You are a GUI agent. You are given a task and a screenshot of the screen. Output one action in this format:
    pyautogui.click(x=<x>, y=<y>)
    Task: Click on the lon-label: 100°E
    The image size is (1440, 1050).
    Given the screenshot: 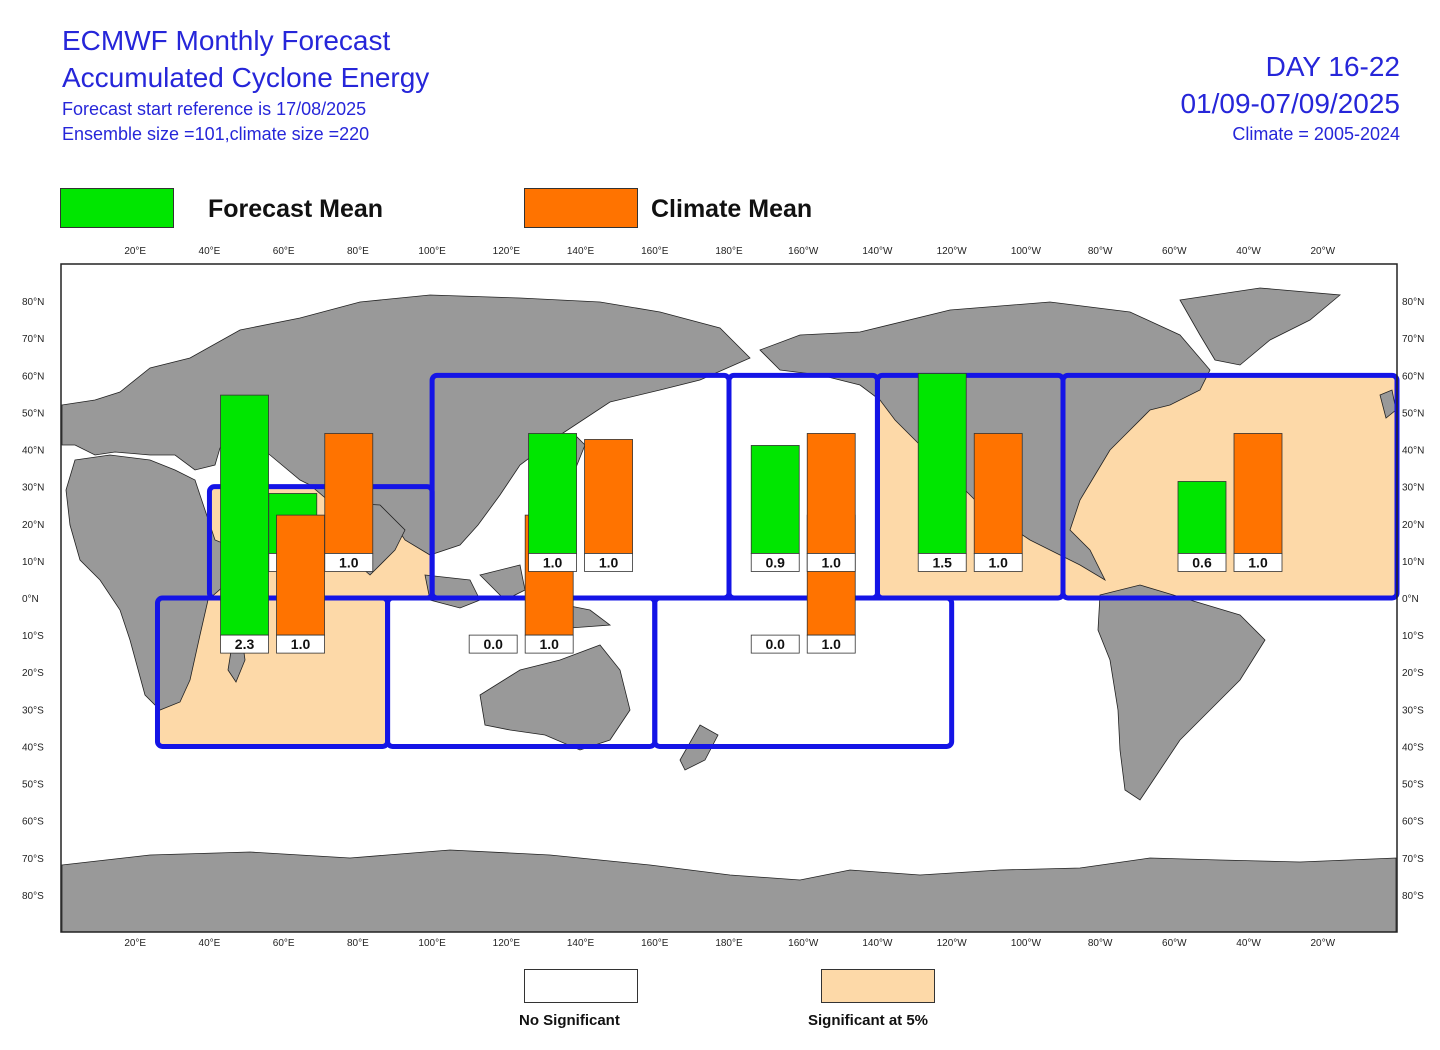 What is the action you would take?
    pyautogui.click(x=432, y=943)
    